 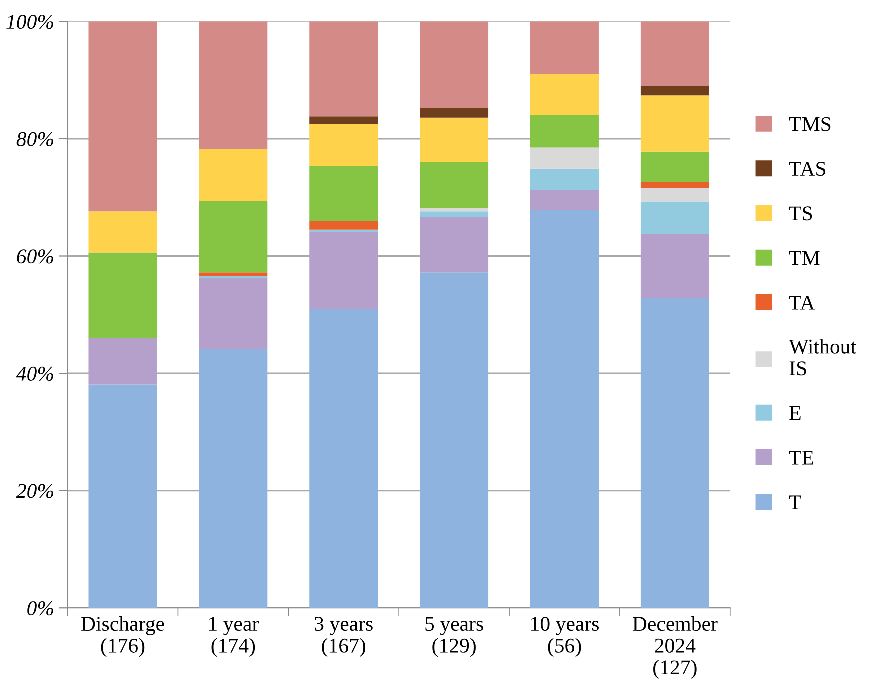 What do you see at coordinates (795, 413) in the screenshot?
I see `legend-label: E` at bounding box center [795, 413].